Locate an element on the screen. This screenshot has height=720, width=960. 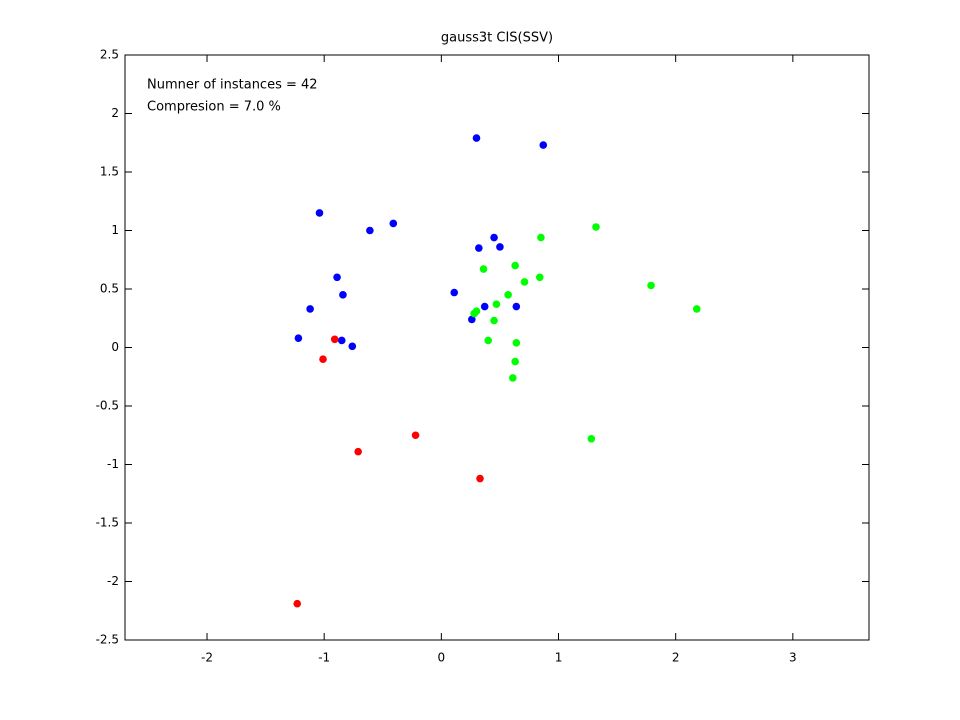
y-tick-label: 2.5 is located at coordinates (109, 55).